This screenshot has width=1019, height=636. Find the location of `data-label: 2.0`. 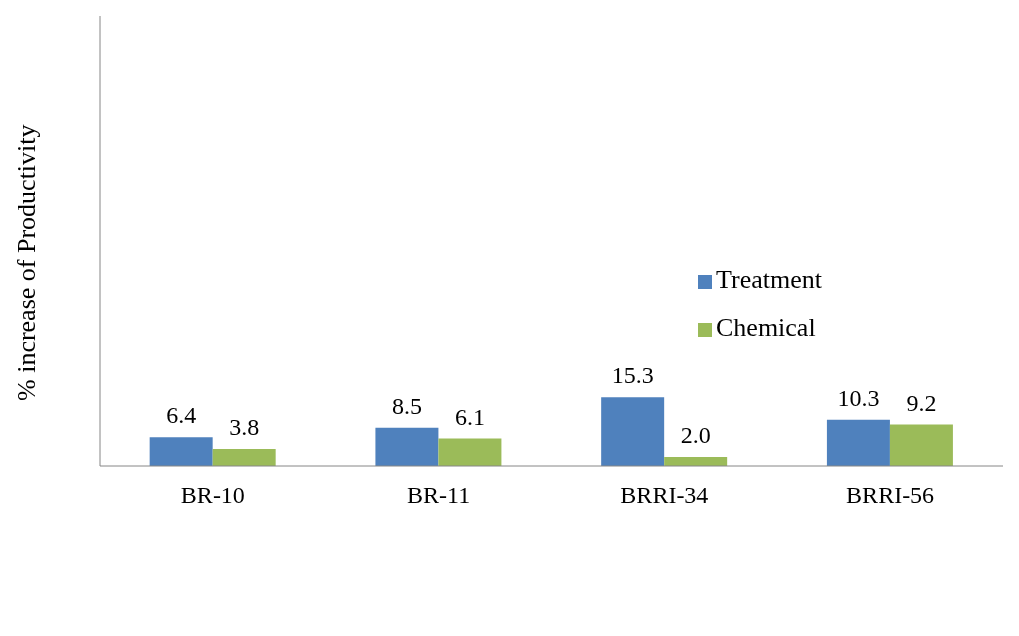

data-label: 2.0 is located at coordinates (695, 435).